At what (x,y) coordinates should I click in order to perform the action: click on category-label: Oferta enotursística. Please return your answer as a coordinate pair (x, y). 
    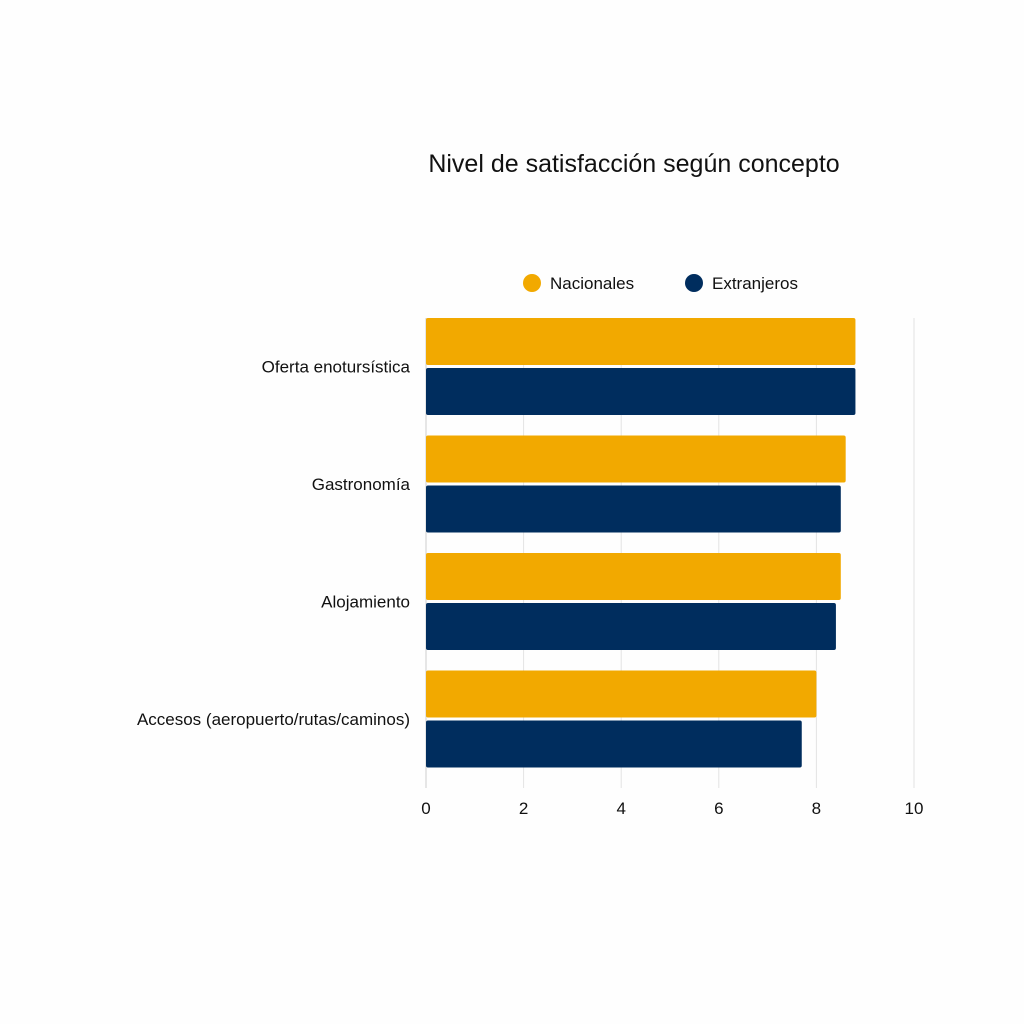
    Looking at the image, I should click on (336, 367).